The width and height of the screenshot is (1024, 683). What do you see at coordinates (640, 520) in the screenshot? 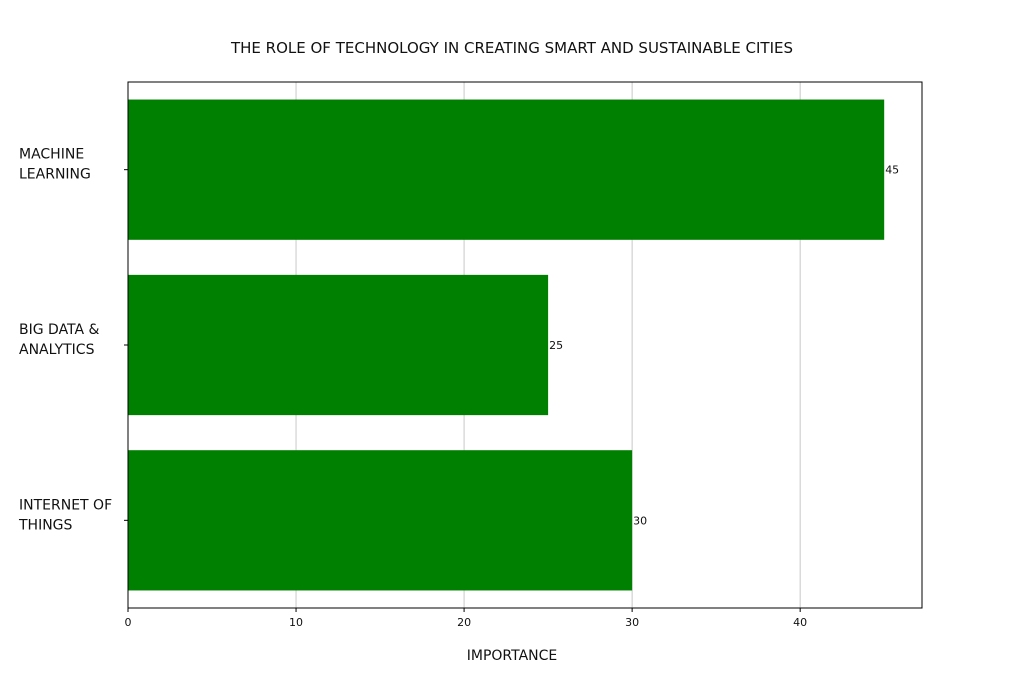
I see `data-label: 30` at bounding box center [640, 520].